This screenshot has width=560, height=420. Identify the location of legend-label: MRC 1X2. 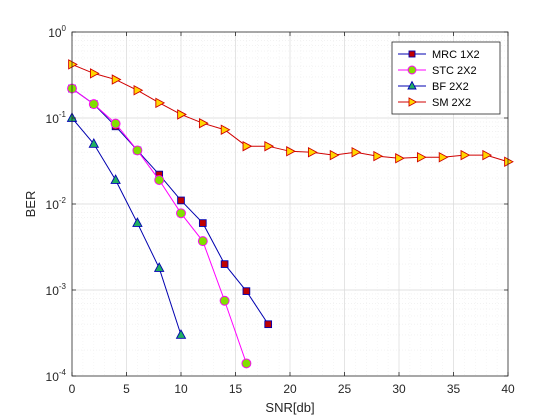
(456, 55).